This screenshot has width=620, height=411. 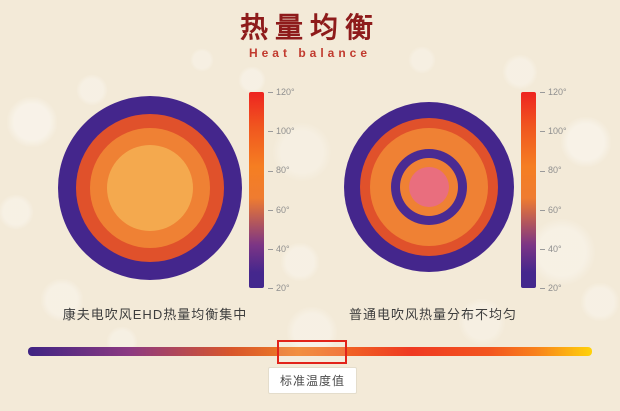 I want to click on standard-temperature-label: 标准温度值, so click(x=313, y=380).